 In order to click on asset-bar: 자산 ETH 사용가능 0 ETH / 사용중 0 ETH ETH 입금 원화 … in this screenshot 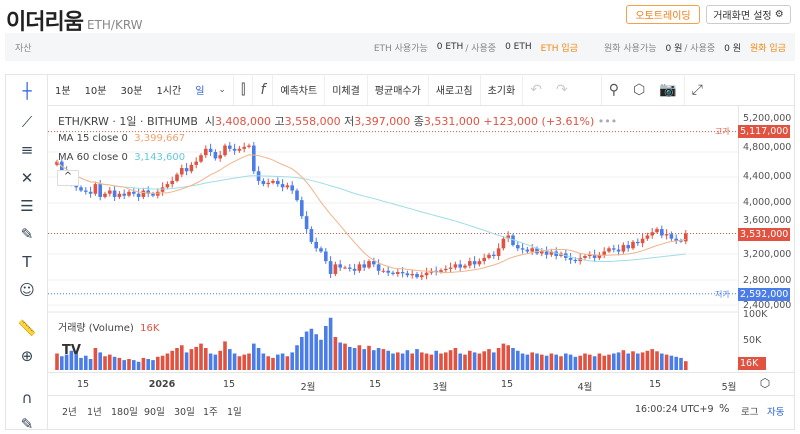, I will do `click(400, 47)`.